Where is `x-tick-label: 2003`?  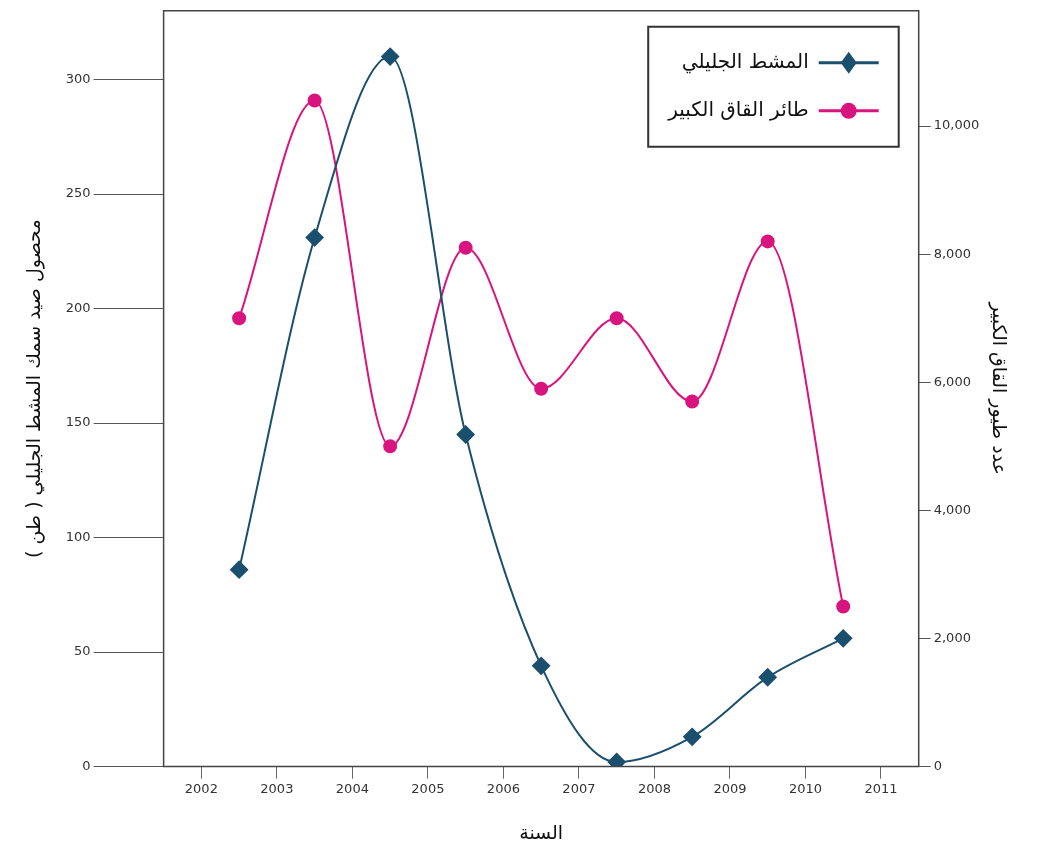 x-tick-label: 2003 is located at coordinates (277, 788).